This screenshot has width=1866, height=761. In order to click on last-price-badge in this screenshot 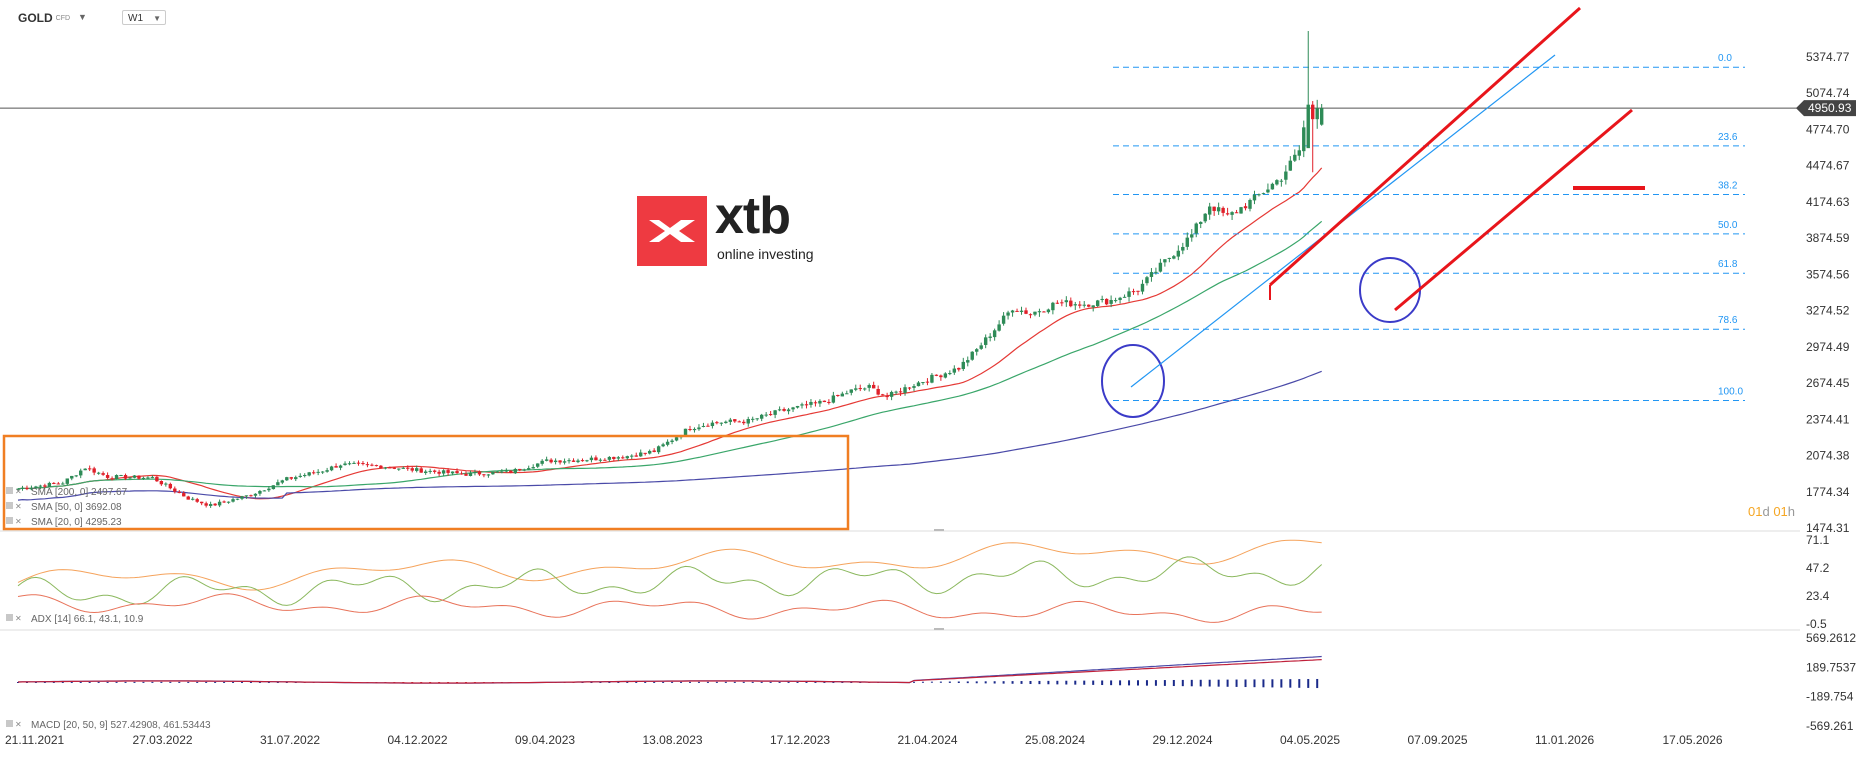, I will do `click(1826, 108)`.